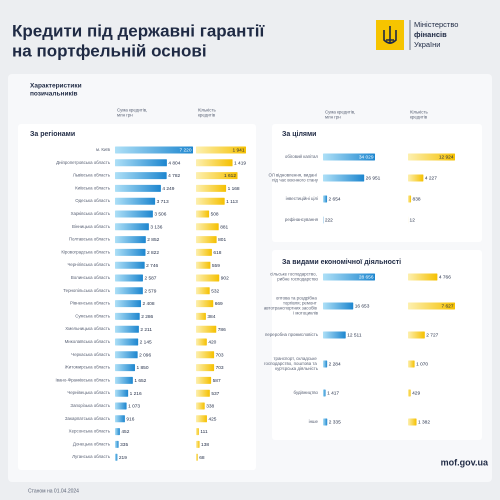 This screenshot has height=500, width=500. What do you see at coordinates (465, 462) in the screenshot?
I see `site: mof.gov.ua` at bounding box center [465, 462].